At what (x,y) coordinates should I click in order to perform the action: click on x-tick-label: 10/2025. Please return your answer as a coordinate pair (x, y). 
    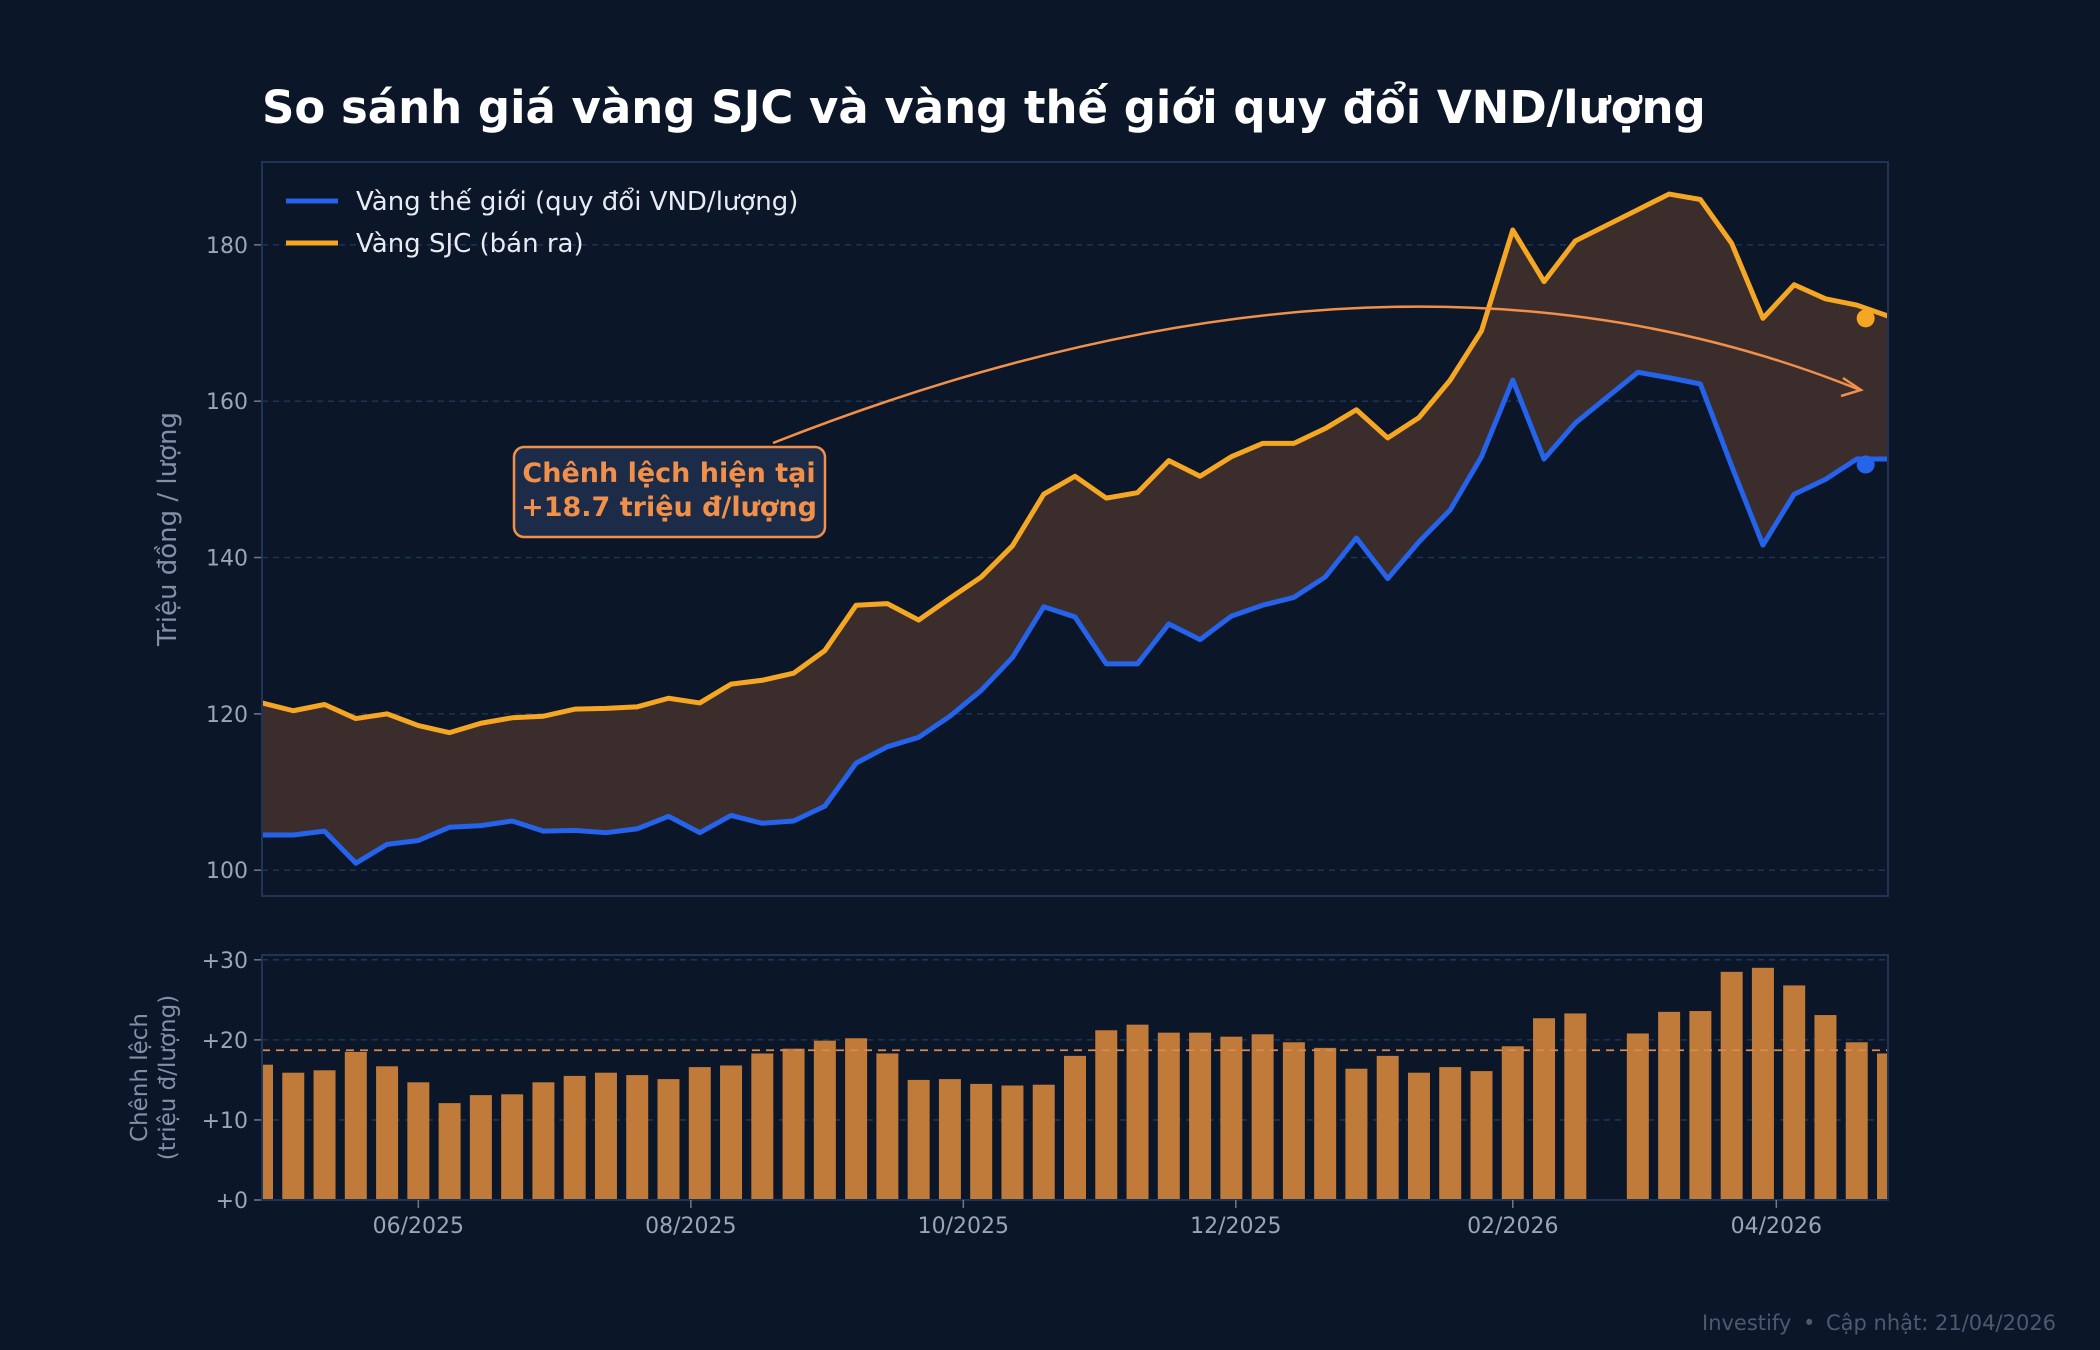
    Looking at the image, I should click on (963, 1226).